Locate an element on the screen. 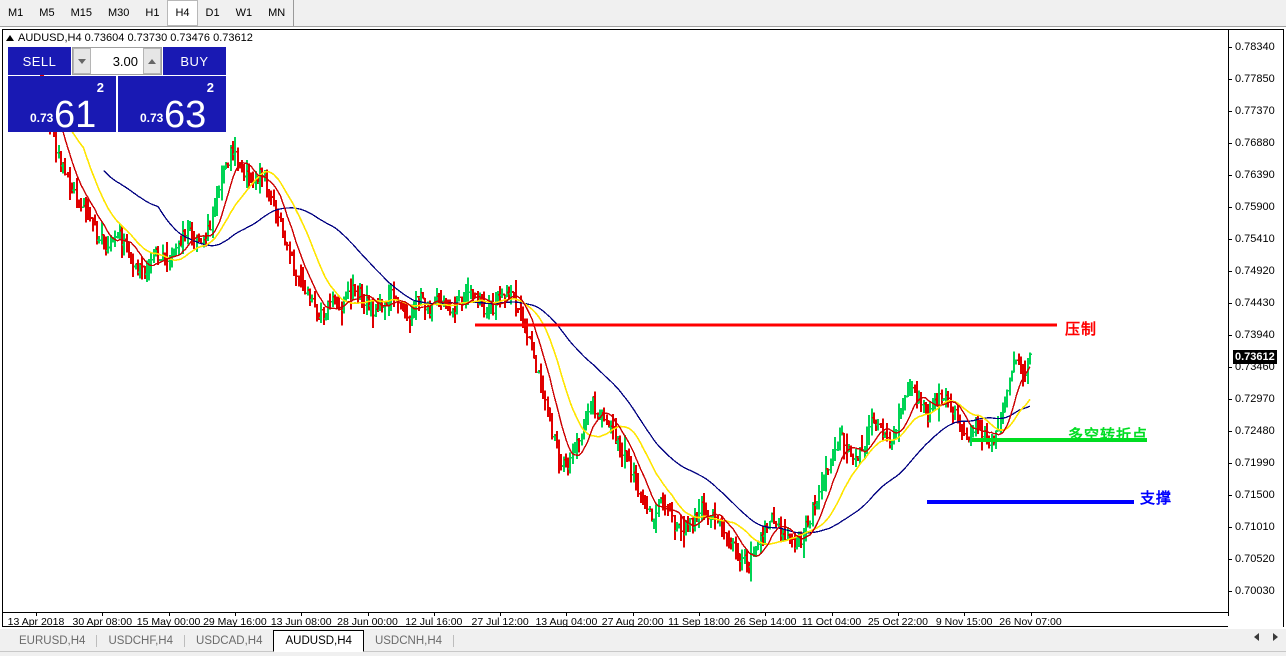 The width and height of the screenshot is (1286, 656). chart-tab-eurusd: EURUSD,H4 is located at coordinates (52, 641).